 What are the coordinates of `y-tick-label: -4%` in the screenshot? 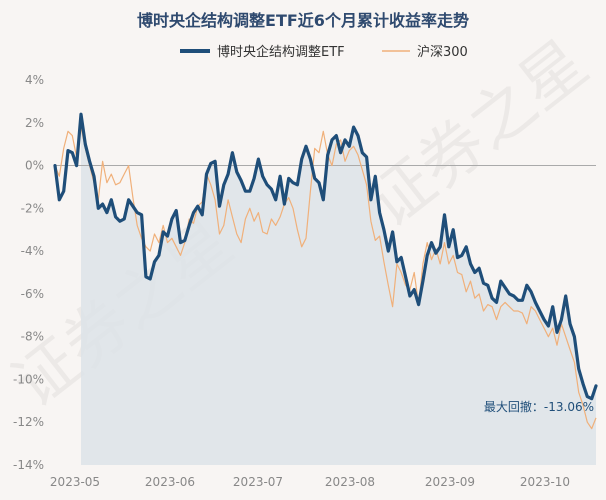 It's located at (32, 251).